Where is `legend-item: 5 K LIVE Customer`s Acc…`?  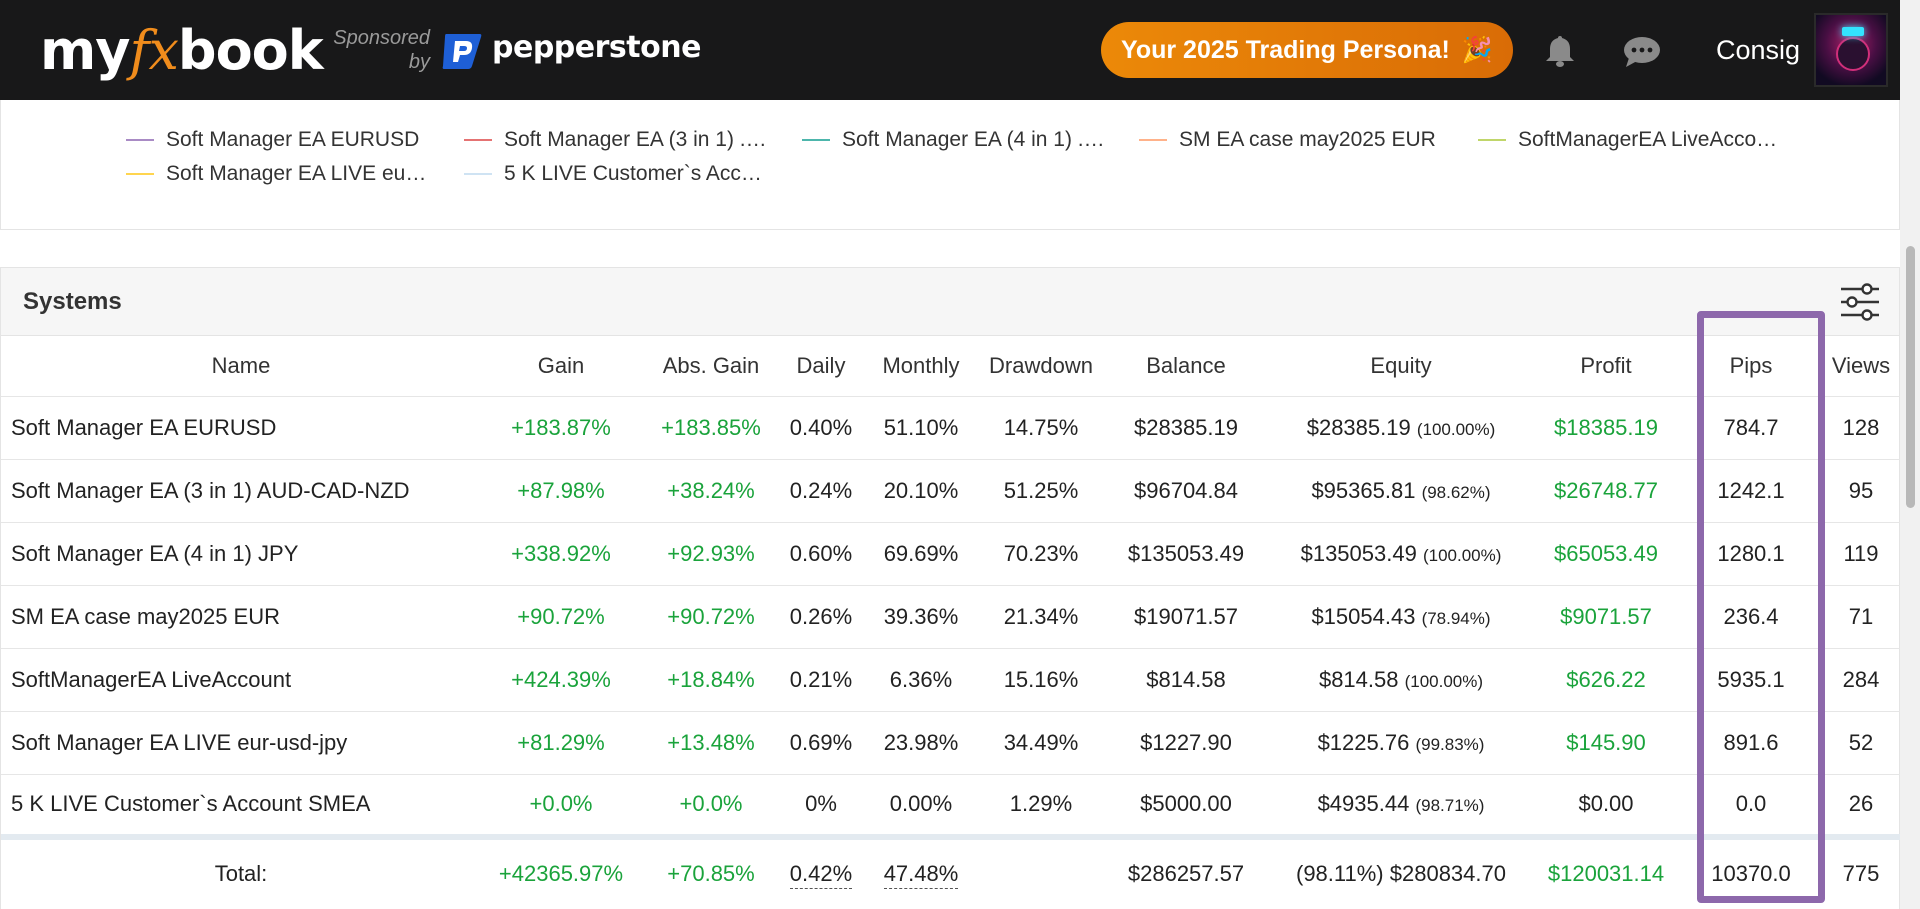 legend-item: 5 K LIVE Customer`s Acc… is located at coordinates (613, 174).